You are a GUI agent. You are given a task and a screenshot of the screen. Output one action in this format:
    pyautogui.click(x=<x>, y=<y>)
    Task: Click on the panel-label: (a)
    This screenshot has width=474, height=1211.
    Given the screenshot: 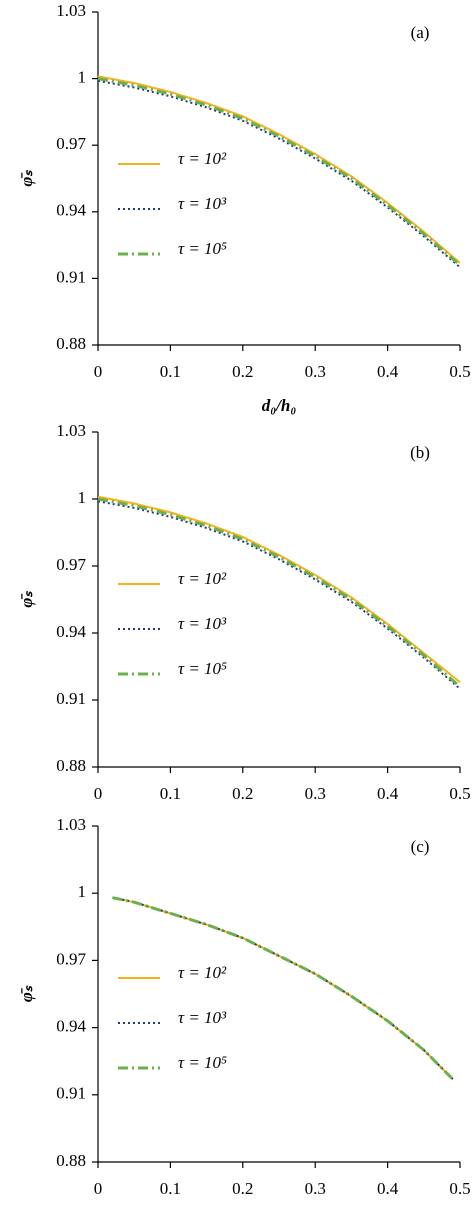 What is the action you would take?
    pyautogui.click(x=420, y=32)
    